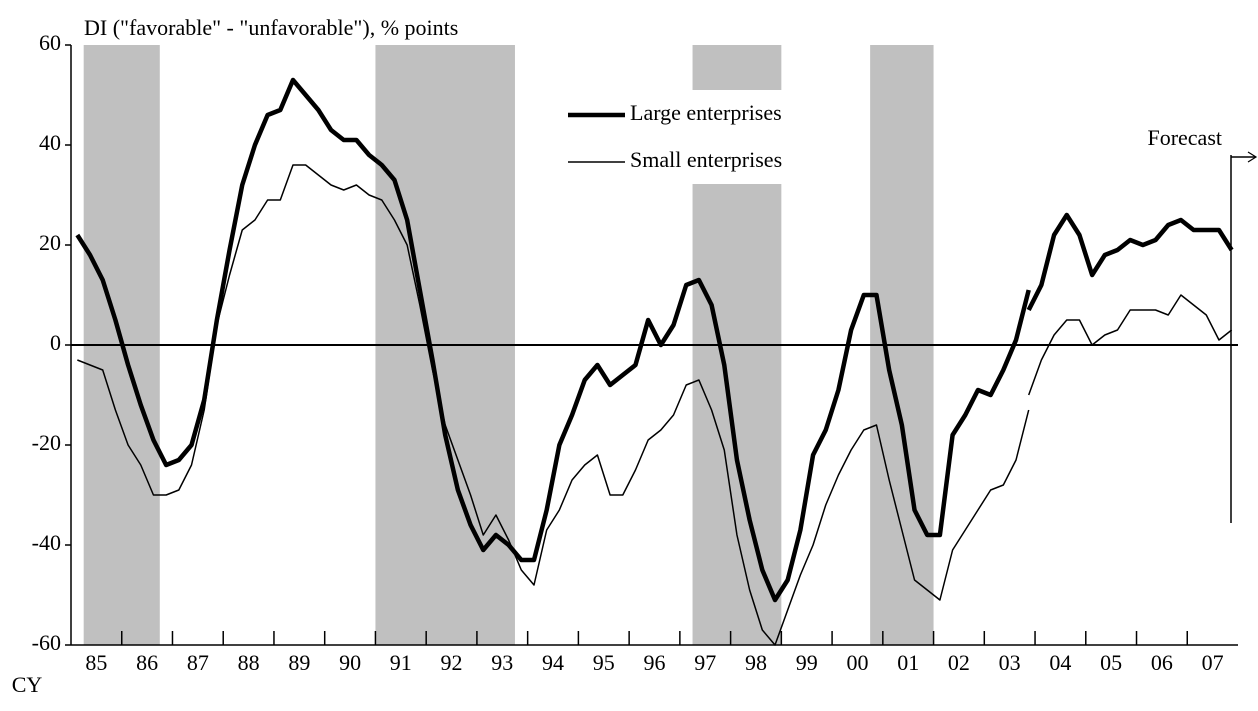 Image resolution: width=1258 pixels, height=711 pixels. Describe the element at coordinates (857, 662) in the screenshot. I see `x-tick-label: 00` at that location.